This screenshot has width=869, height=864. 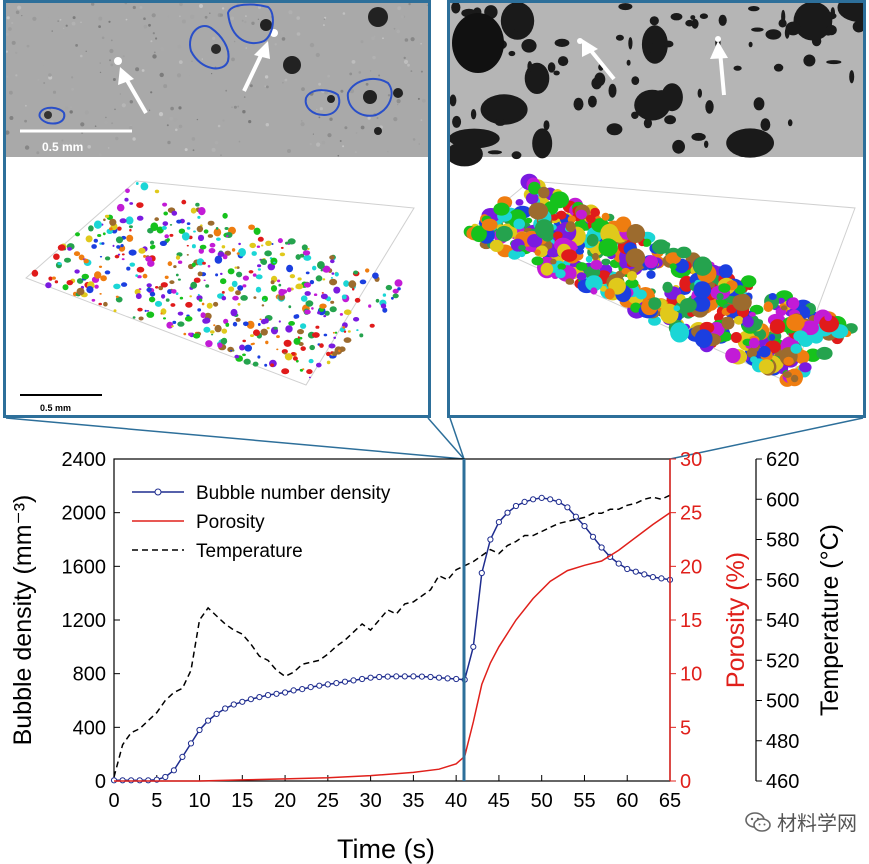 I want to click on y-left-tick-label: 2000, so click(x=84, y=514).